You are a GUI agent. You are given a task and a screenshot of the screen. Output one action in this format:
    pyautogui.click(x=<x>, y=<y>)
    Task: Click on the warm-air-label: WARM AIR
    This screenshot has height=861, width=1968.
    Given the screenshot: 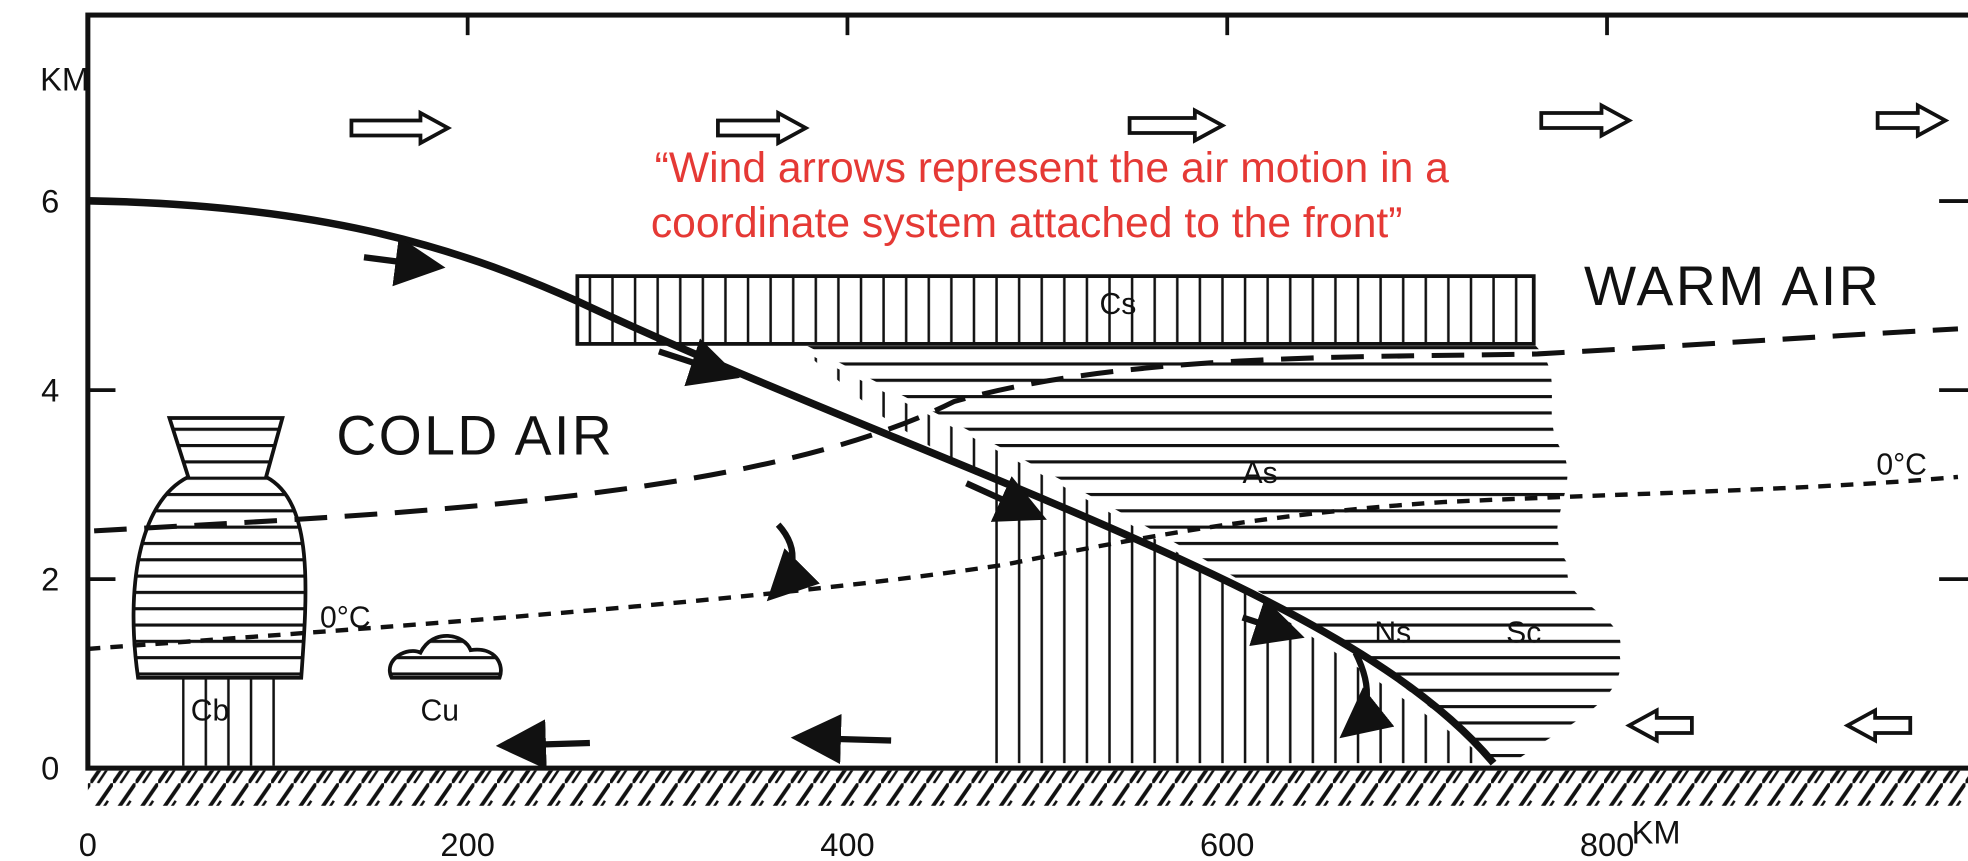 What is the action you would take?
    pyautogui.click(x=1732, y=286)
    